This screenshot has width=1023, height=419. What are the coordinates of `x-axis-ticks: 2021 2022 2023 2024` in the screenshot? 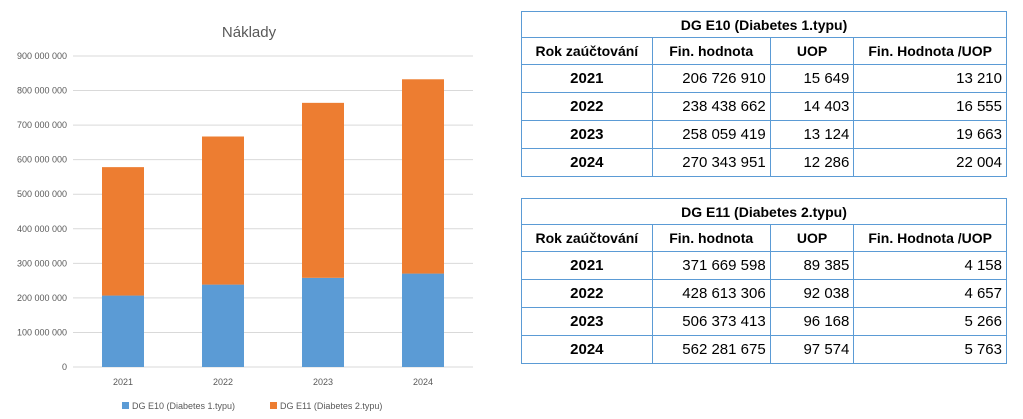 It's located at (273, 382).